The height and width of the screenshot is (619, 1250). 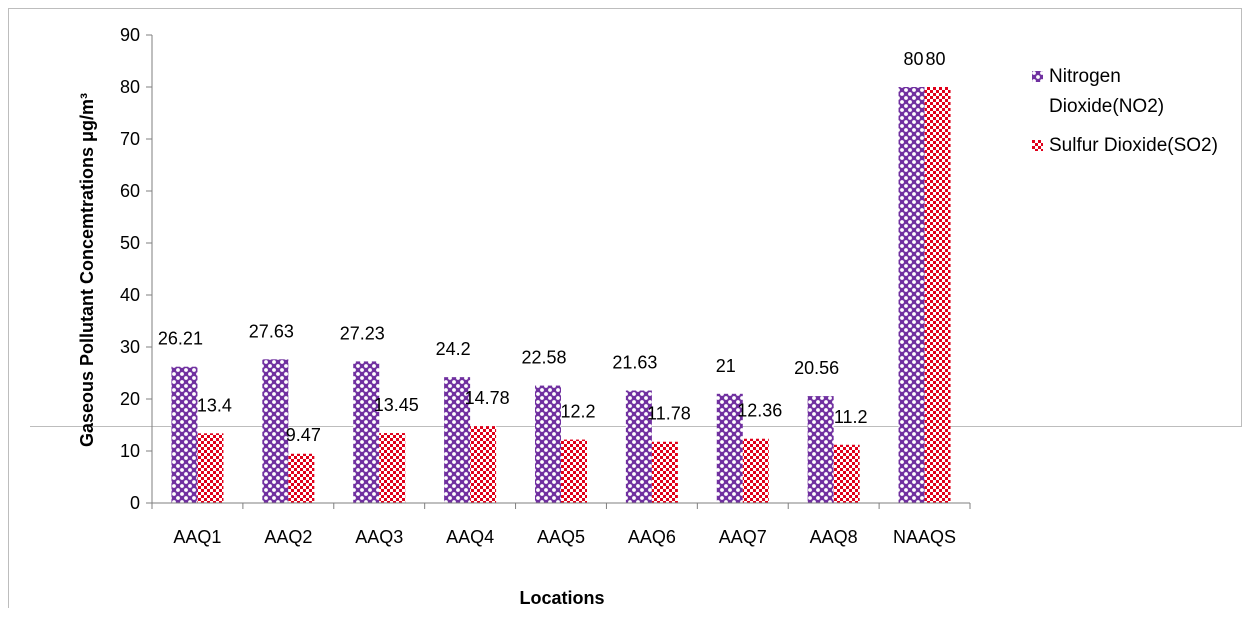 What do you see at coordinates (1107, 91) in the screenshot?
I see `legend-label-no2: Nitrogen Dioxide(NO2)` at bounding box center [1107, 91].